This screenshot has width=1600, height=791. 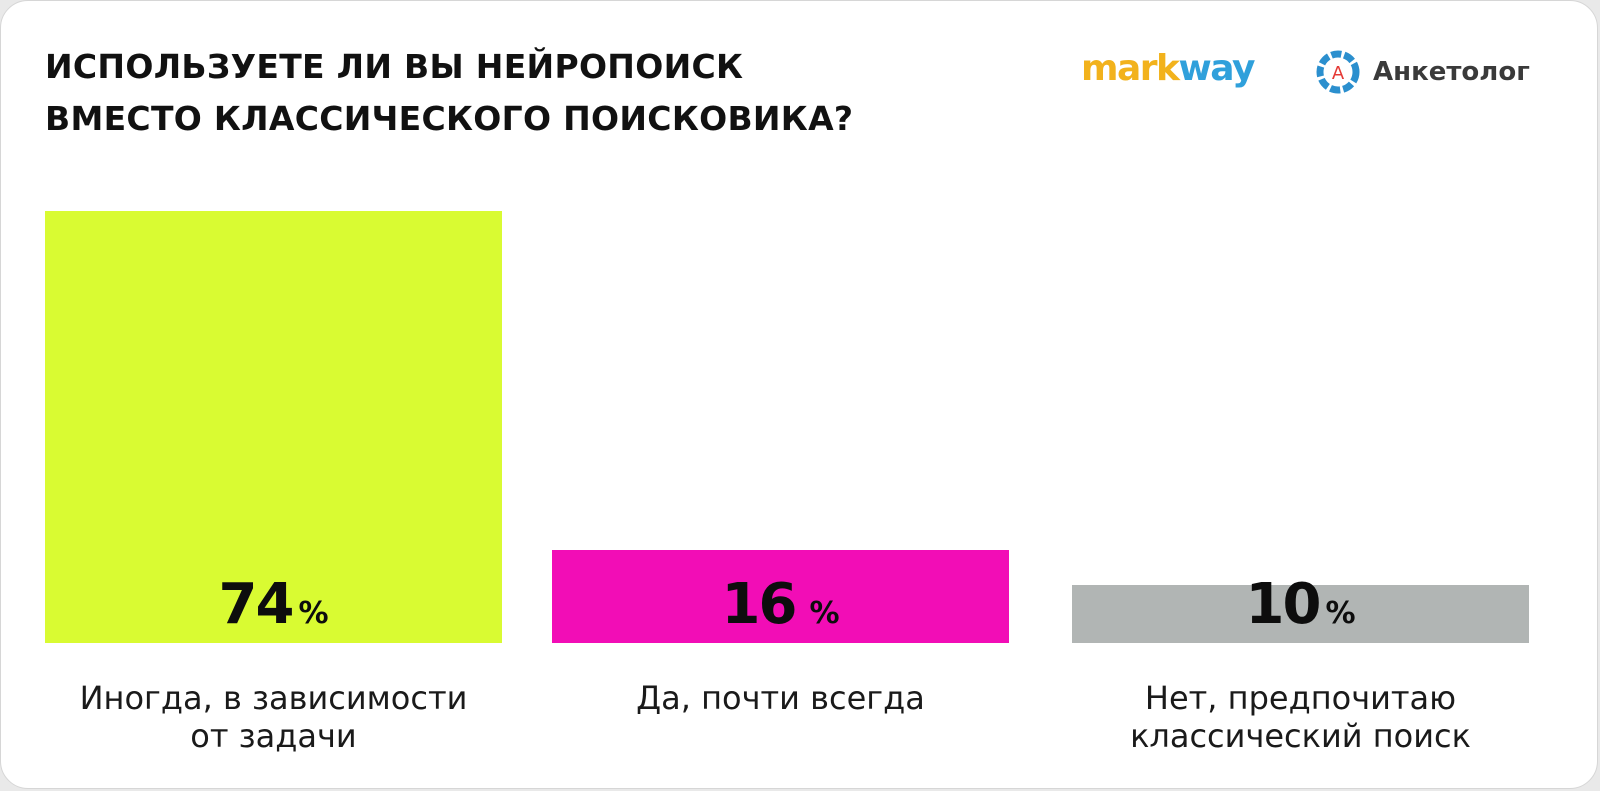 I want to click on markway-logo-part-way: way, so click(x=1217, y=68).